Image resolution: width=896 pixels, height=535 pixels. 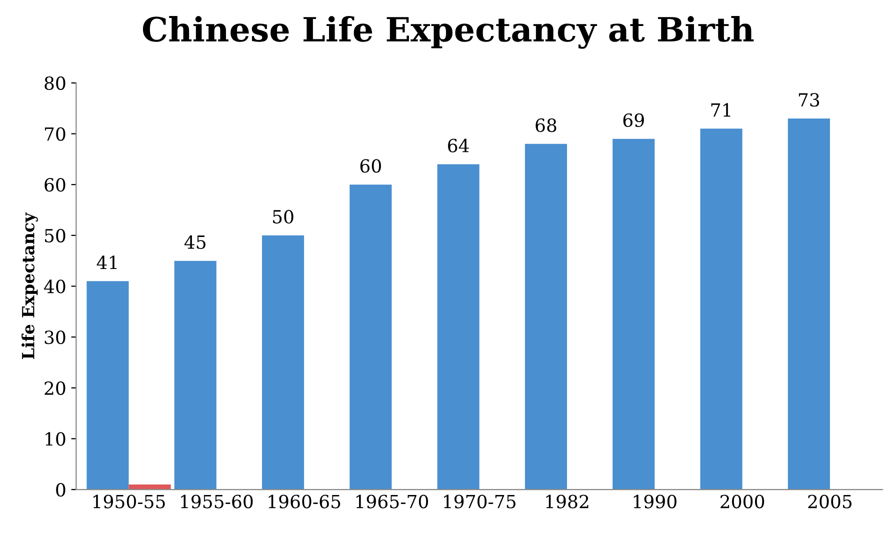 I want to click on data-label: 50, so click(x=283, y=217).